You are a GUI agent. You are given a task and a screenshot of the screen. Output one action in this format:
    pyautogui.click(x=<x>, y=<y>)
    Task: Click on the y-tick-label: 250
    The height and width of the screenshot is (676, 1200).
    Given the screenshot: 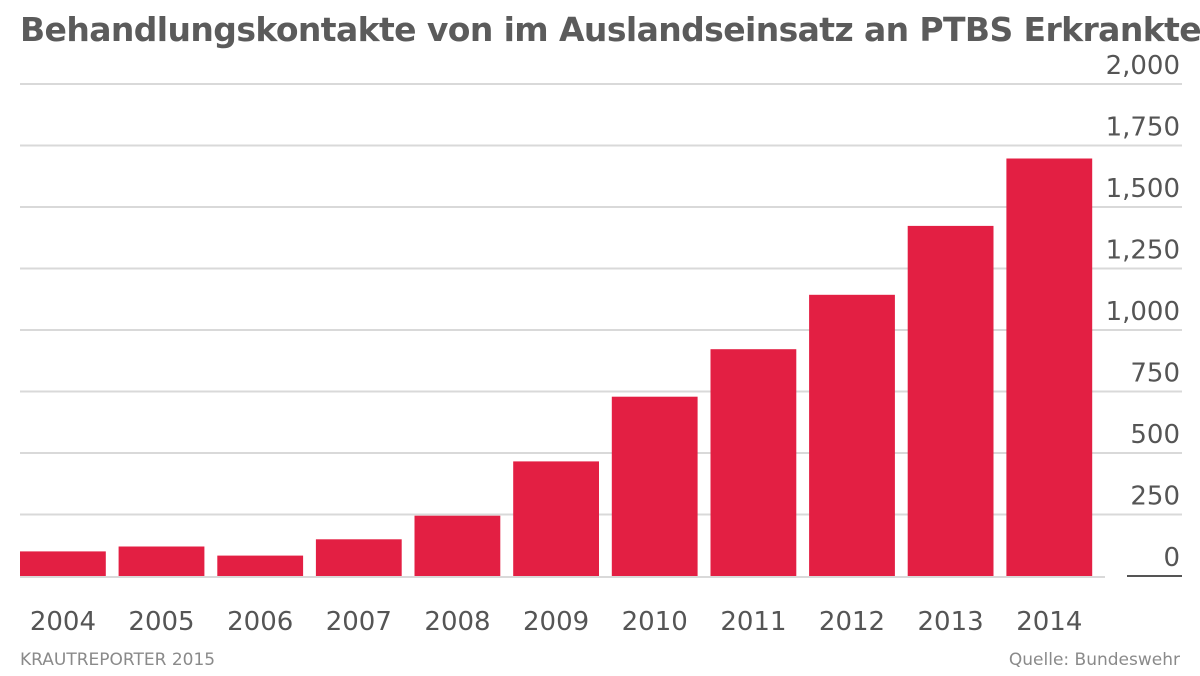 What is the action you would take?
    pyautogui.click(x=1155, y=497)
    